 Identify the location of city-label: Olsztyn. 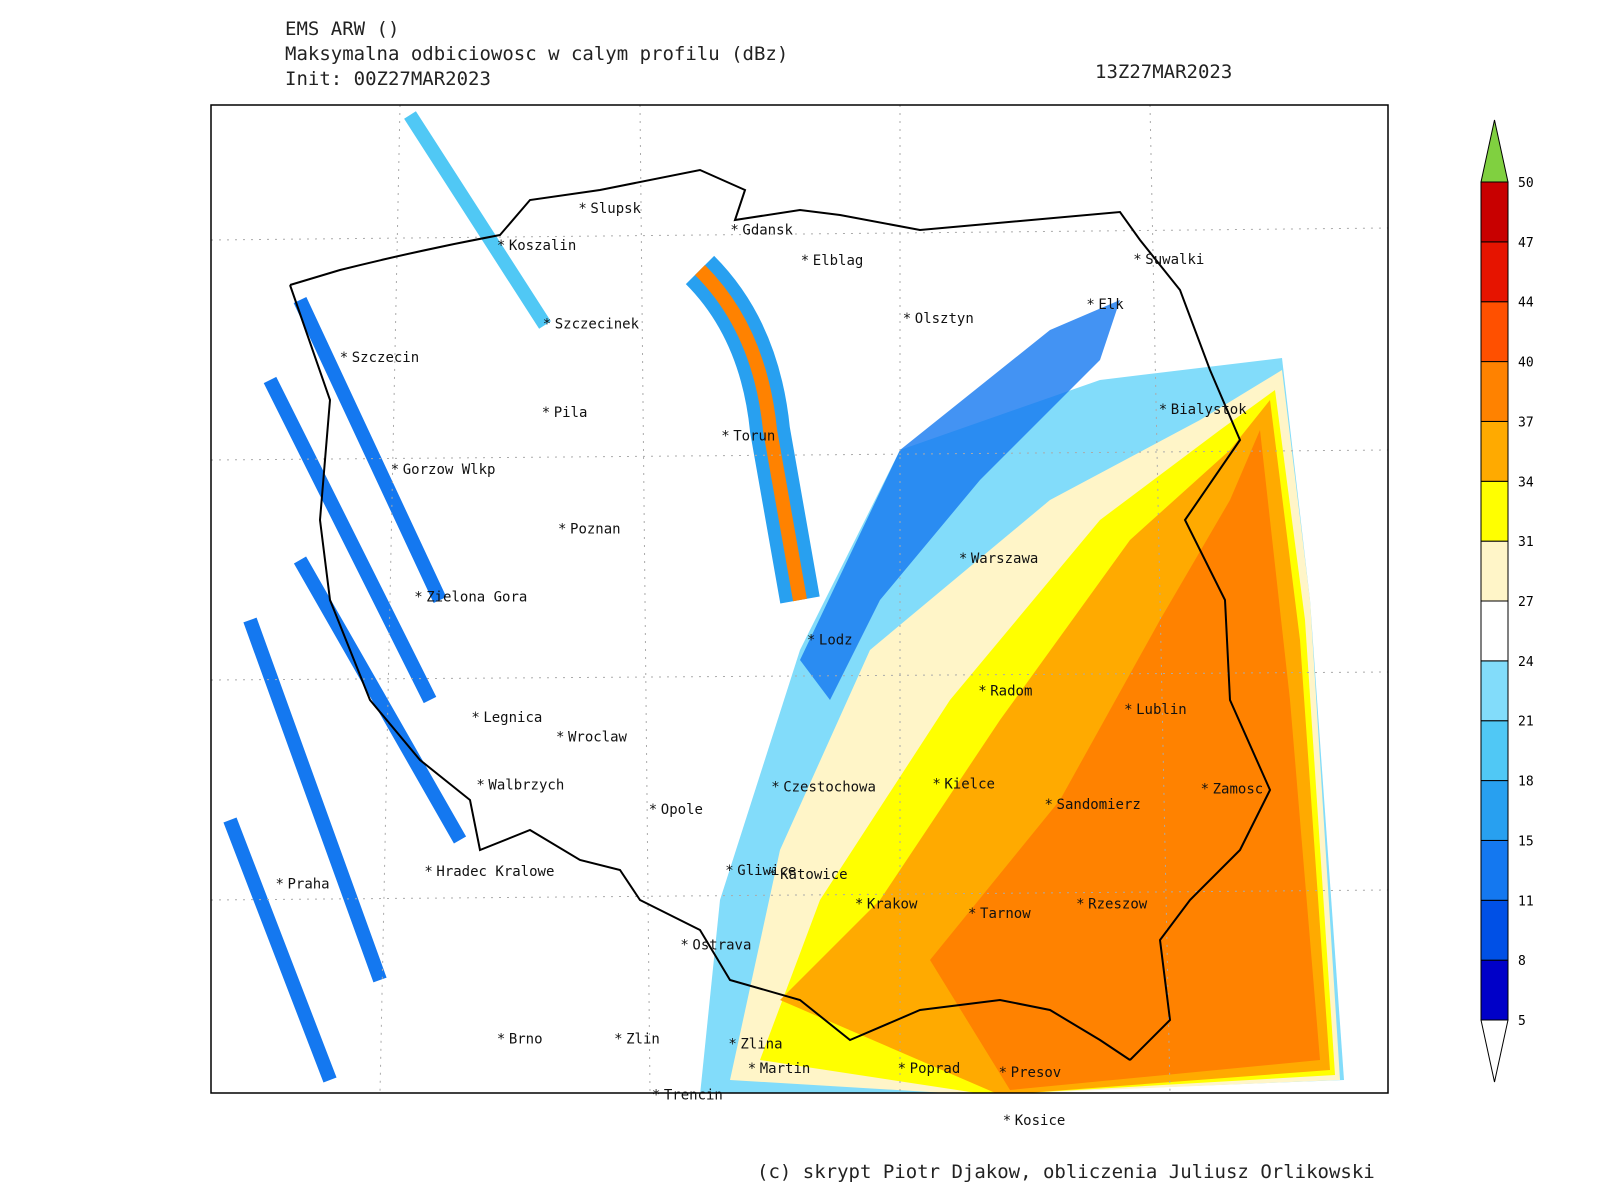
(944, 319).